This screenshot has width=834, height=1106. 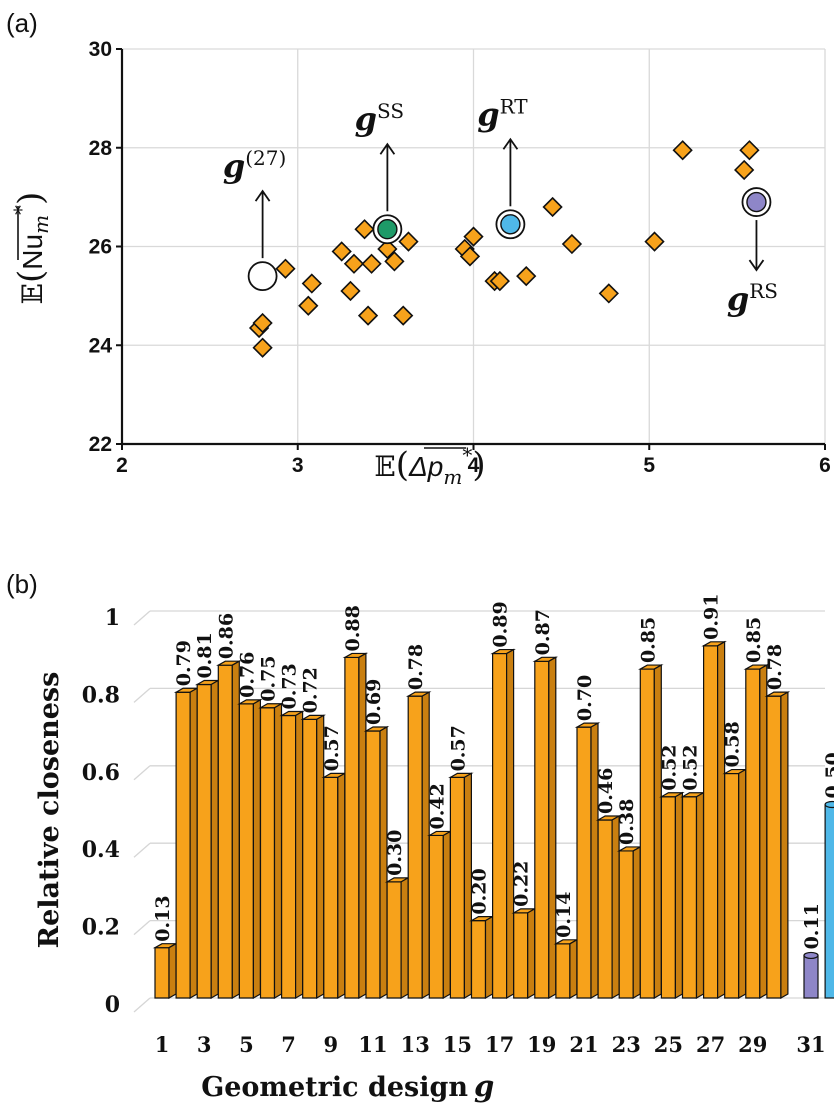 I want to click on y-tick-label: 24, so click(x=101, y=345).